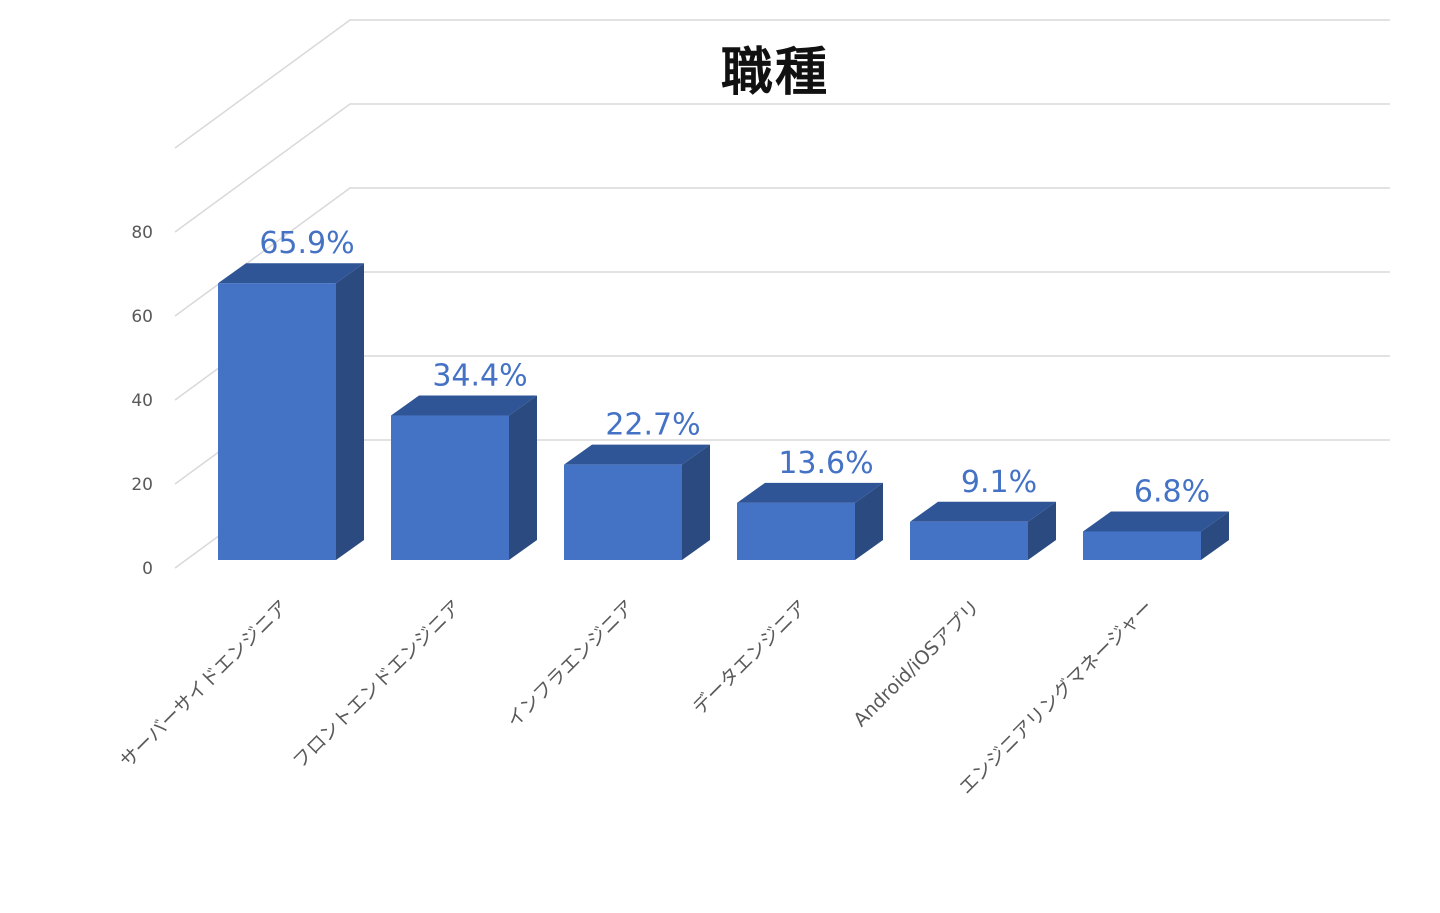 The image size is (1440, 913). What do you see at coordinates (570, 664) in the screenshot?
I see `category-label: インフラエンジニア` at bounding box center [570, 664].